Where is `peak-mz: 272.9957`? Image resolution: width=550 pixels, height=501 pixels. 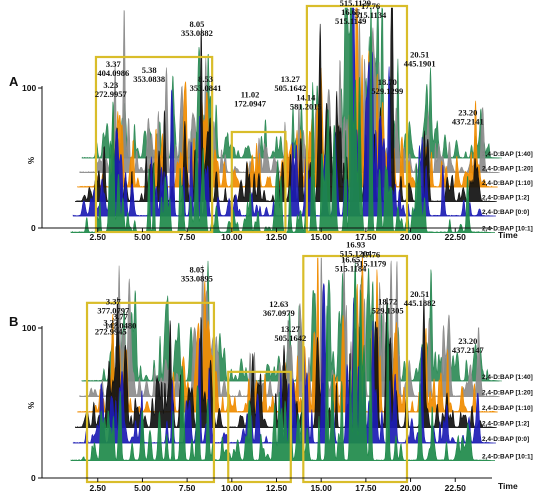
peak-mz: 272.9957 is located at coordinates (111, 94).